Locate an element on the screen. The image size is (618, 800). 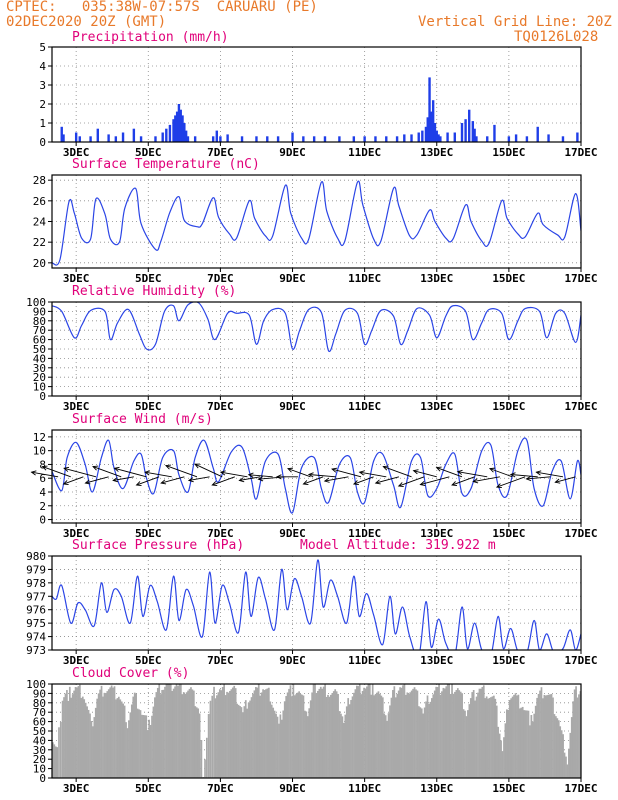
y-tick-label: 974 is located at coordinates (36, 637).